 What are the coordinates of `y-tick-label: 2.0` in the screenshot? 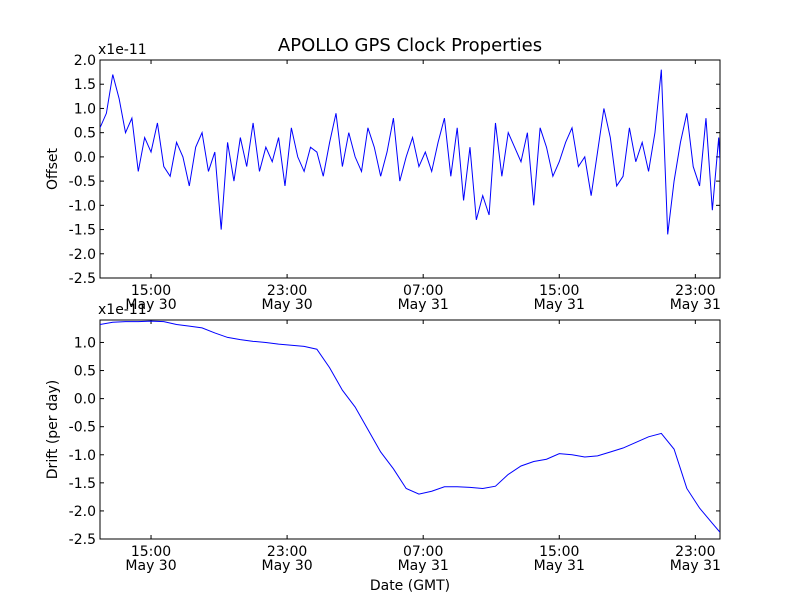 It's located at (85, 61).